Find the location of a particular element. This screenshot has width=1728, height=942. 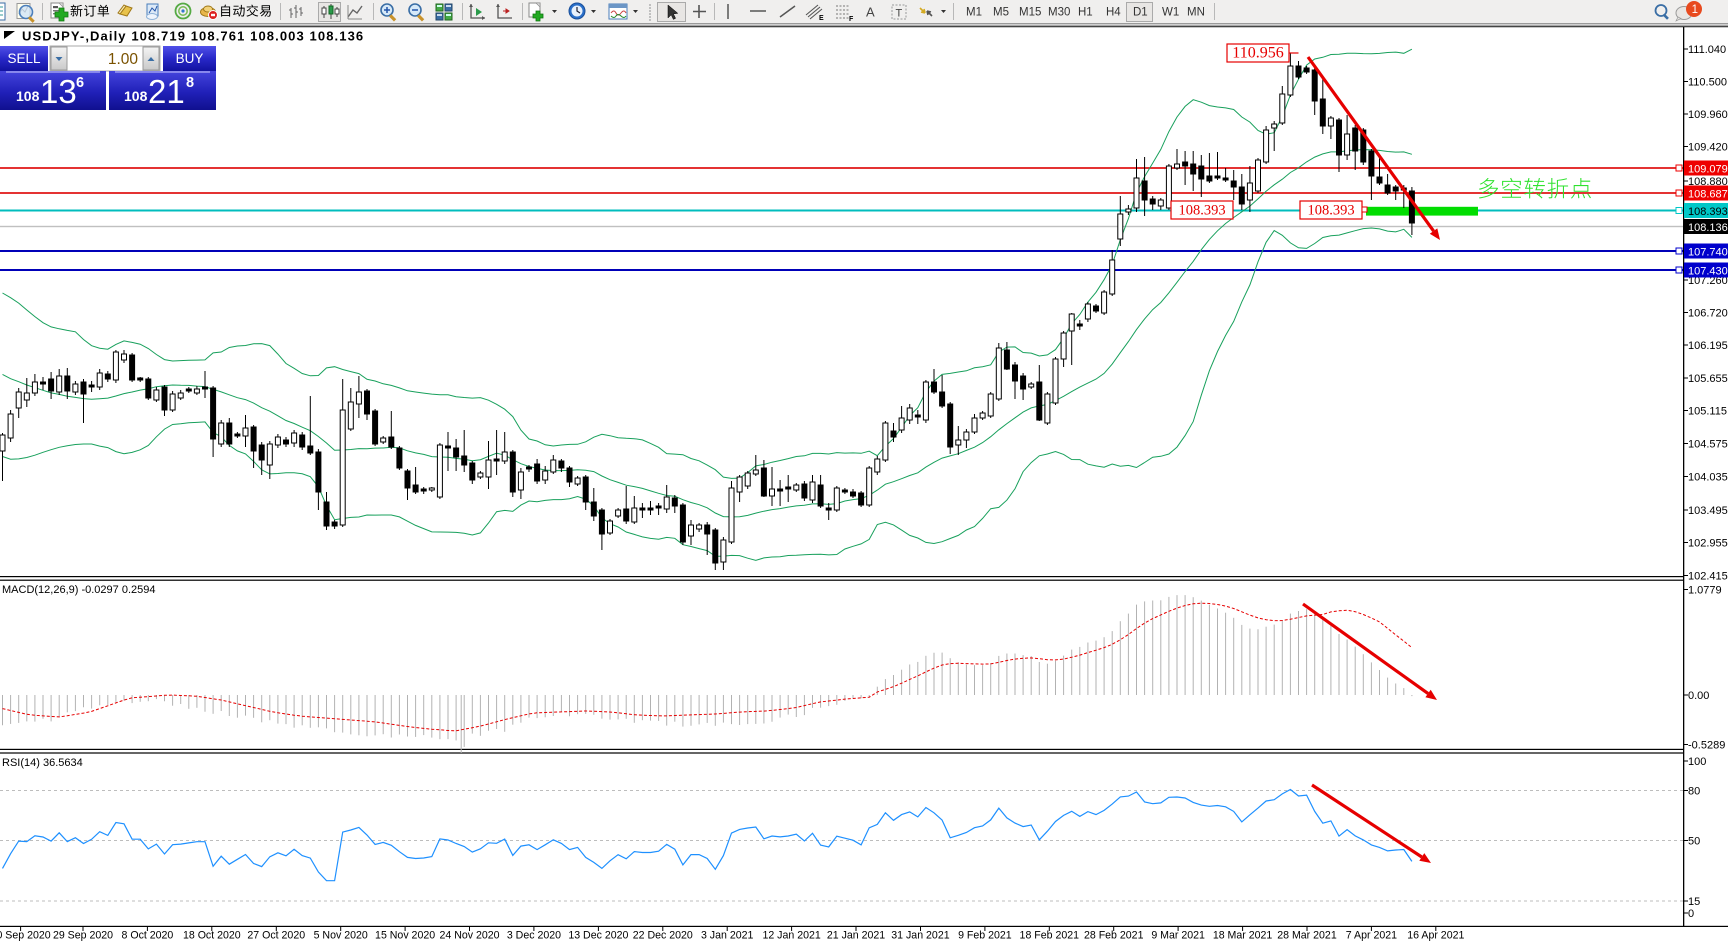

svg-text: 1.00 is located at coordinates (123, 59).